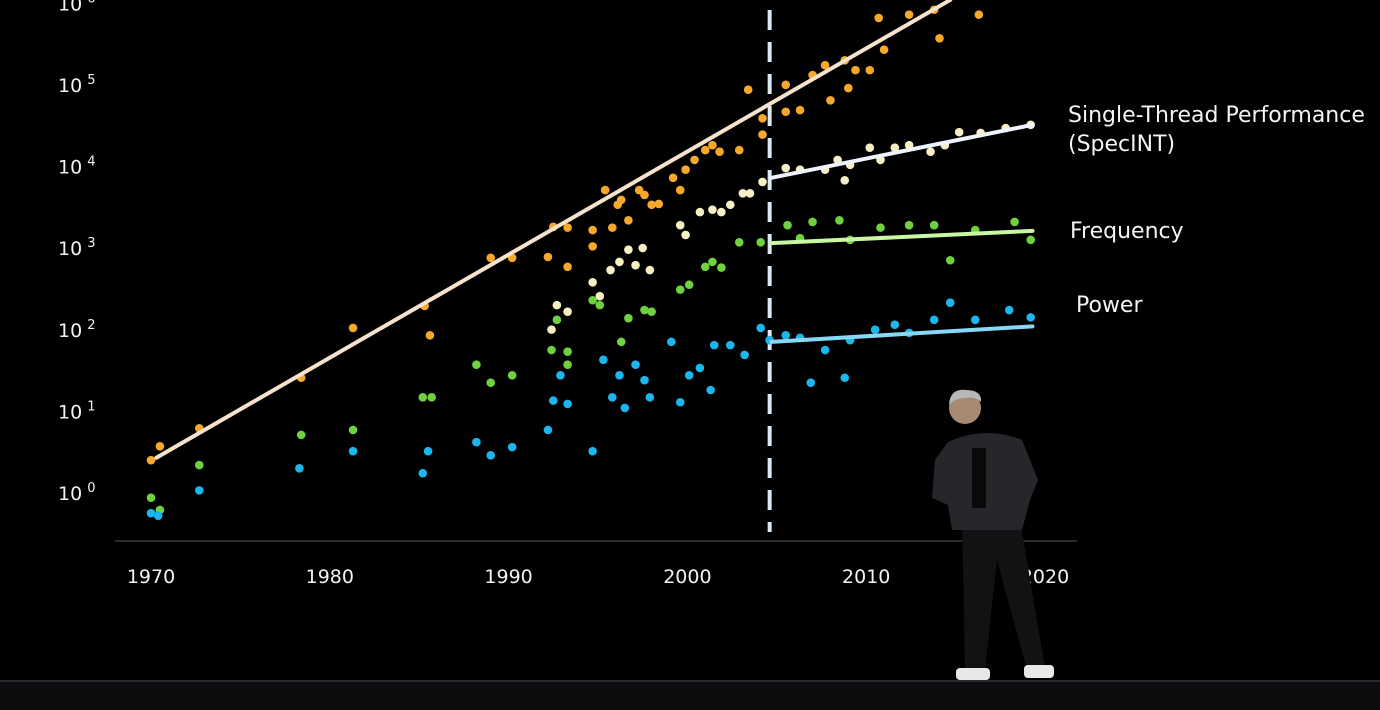  I want to click on y-tick-label: 10 5, so click(76, 85).